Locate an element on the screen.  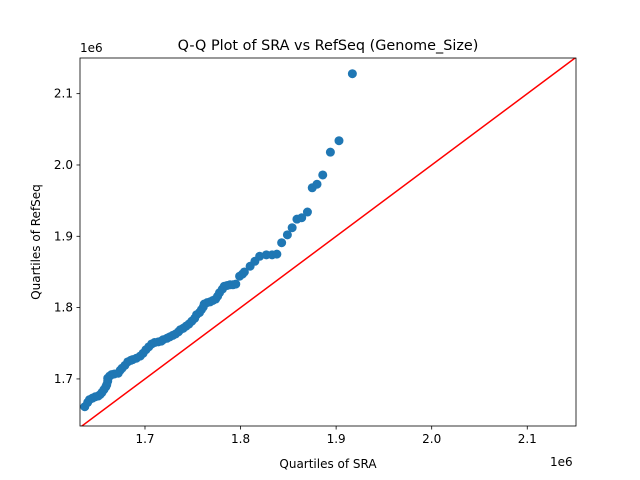
x-axis-label: Quartiles of SRA is located at coordinates (328, 464).